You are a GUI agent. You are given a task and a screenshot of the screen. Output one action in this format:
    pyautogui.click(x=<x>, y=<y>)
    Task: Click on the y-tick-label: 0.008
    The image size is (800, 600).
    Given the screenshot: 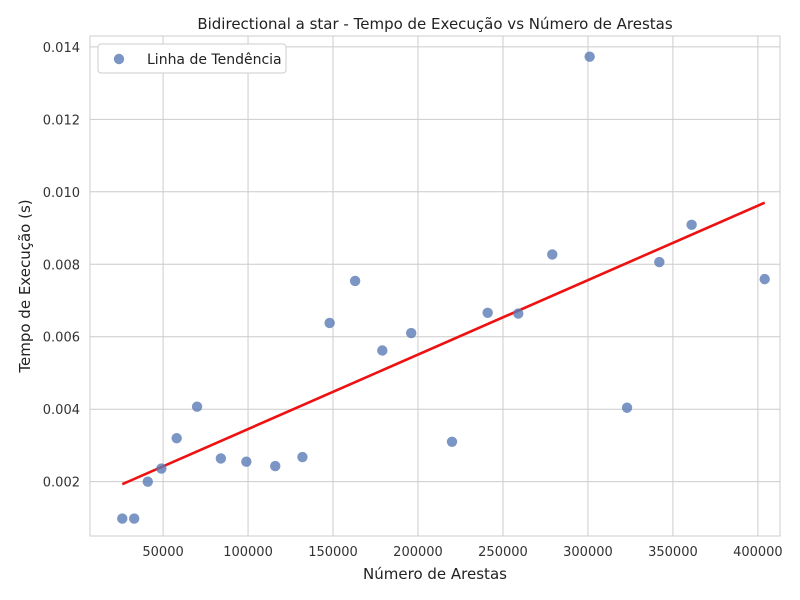 What is the action you would take?
    pyautogui.click(x=61, y=265)
    